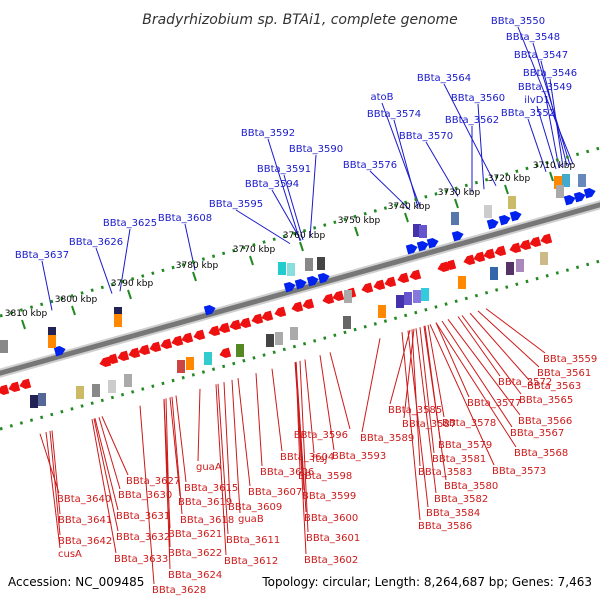 The width and height of the screenshot is (600, 600). I want to click on forward-gene-label: ilvD1, so click(537, 100).